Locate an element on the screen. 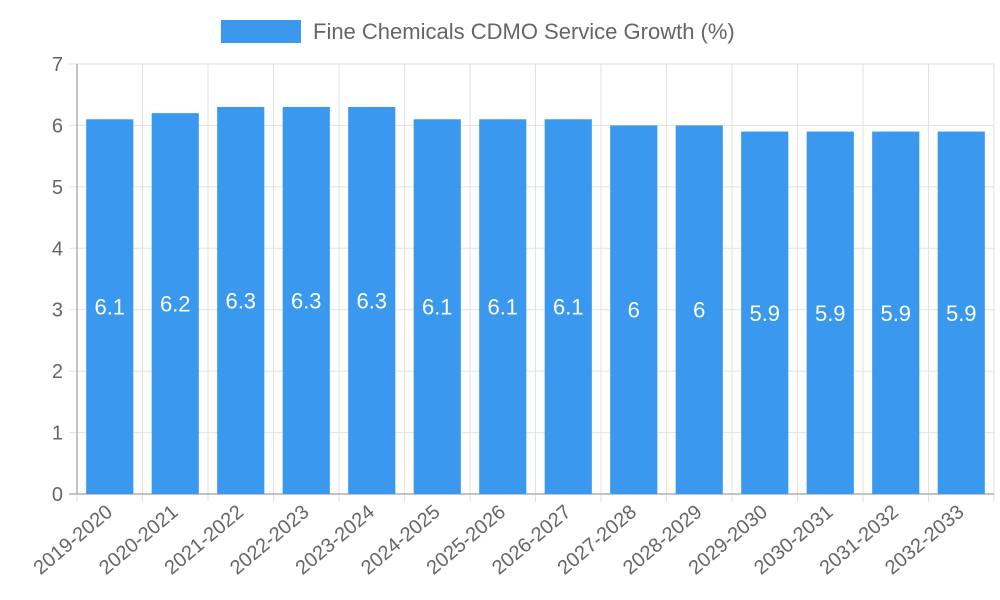 This screenshot has width=1000, height=600. legend-swatch is located at coordinates (261, 31).